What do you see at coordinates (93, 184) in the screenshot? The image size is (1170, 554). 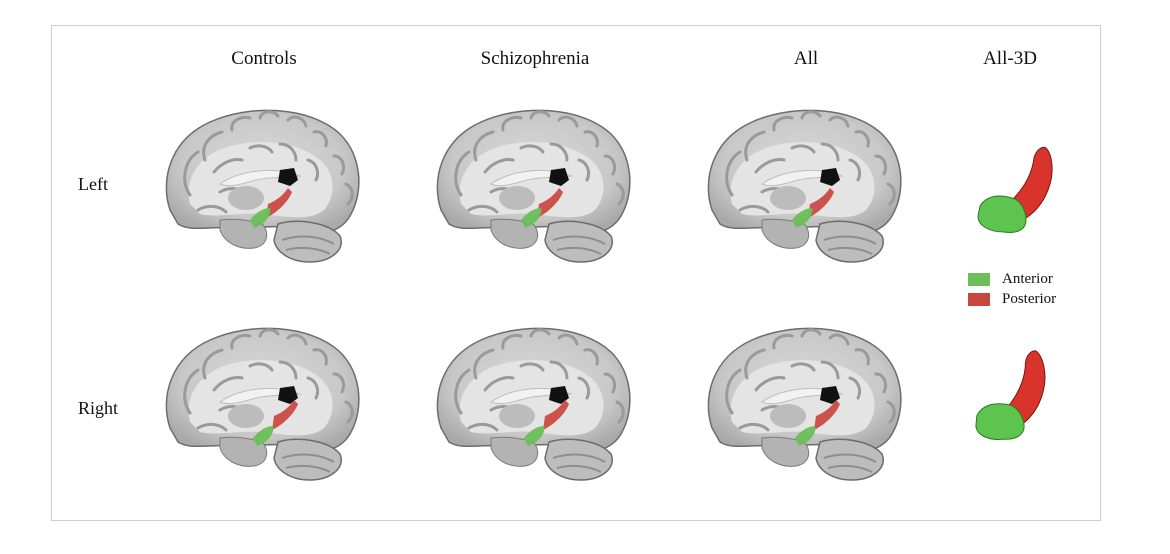 I see `row-label-left: Left` at bounding box center [93, 184].